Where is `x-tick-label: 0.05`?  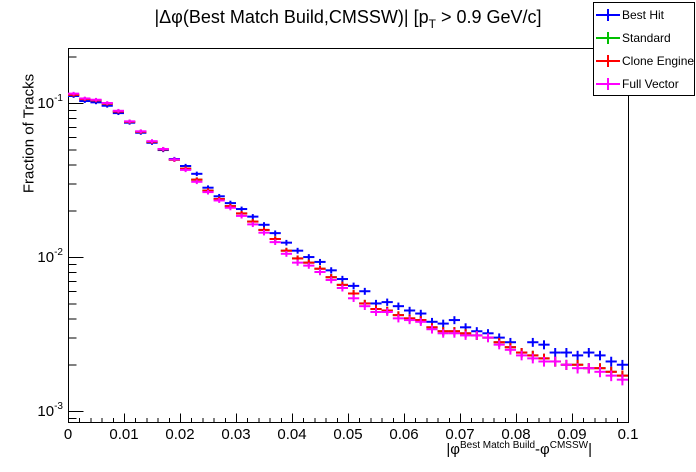 x-tick-label: 0.05 is located at coordinates (347, 434).